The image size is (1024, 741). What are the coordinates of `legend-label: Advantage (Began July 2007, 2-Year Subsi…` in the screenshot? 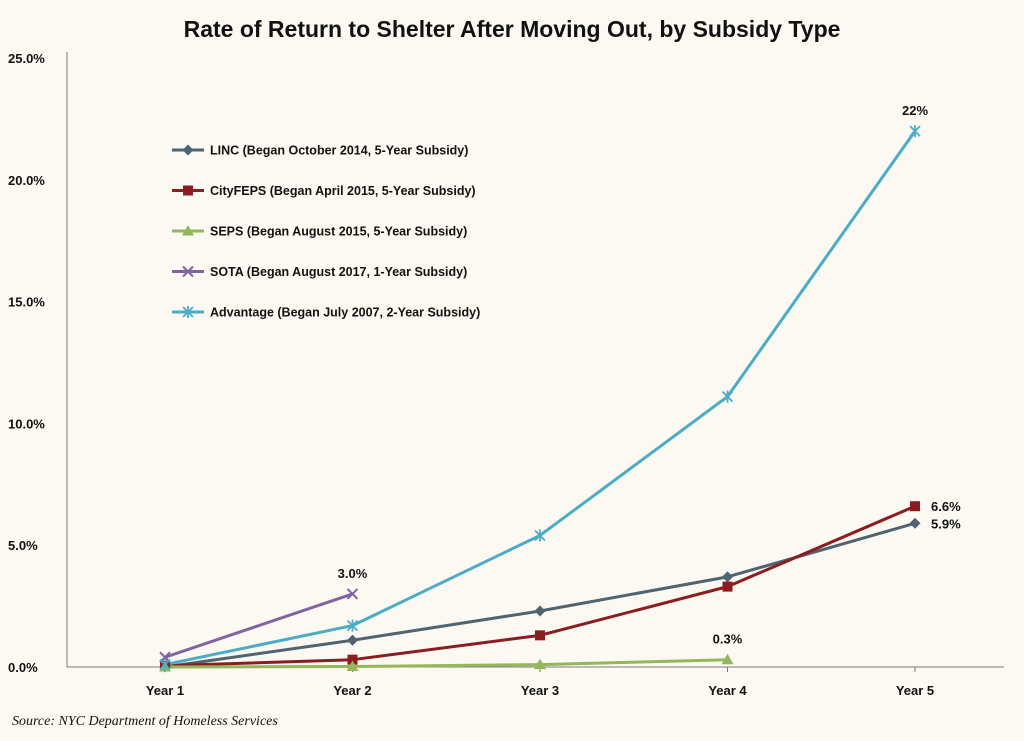 It's located at (345, 313).